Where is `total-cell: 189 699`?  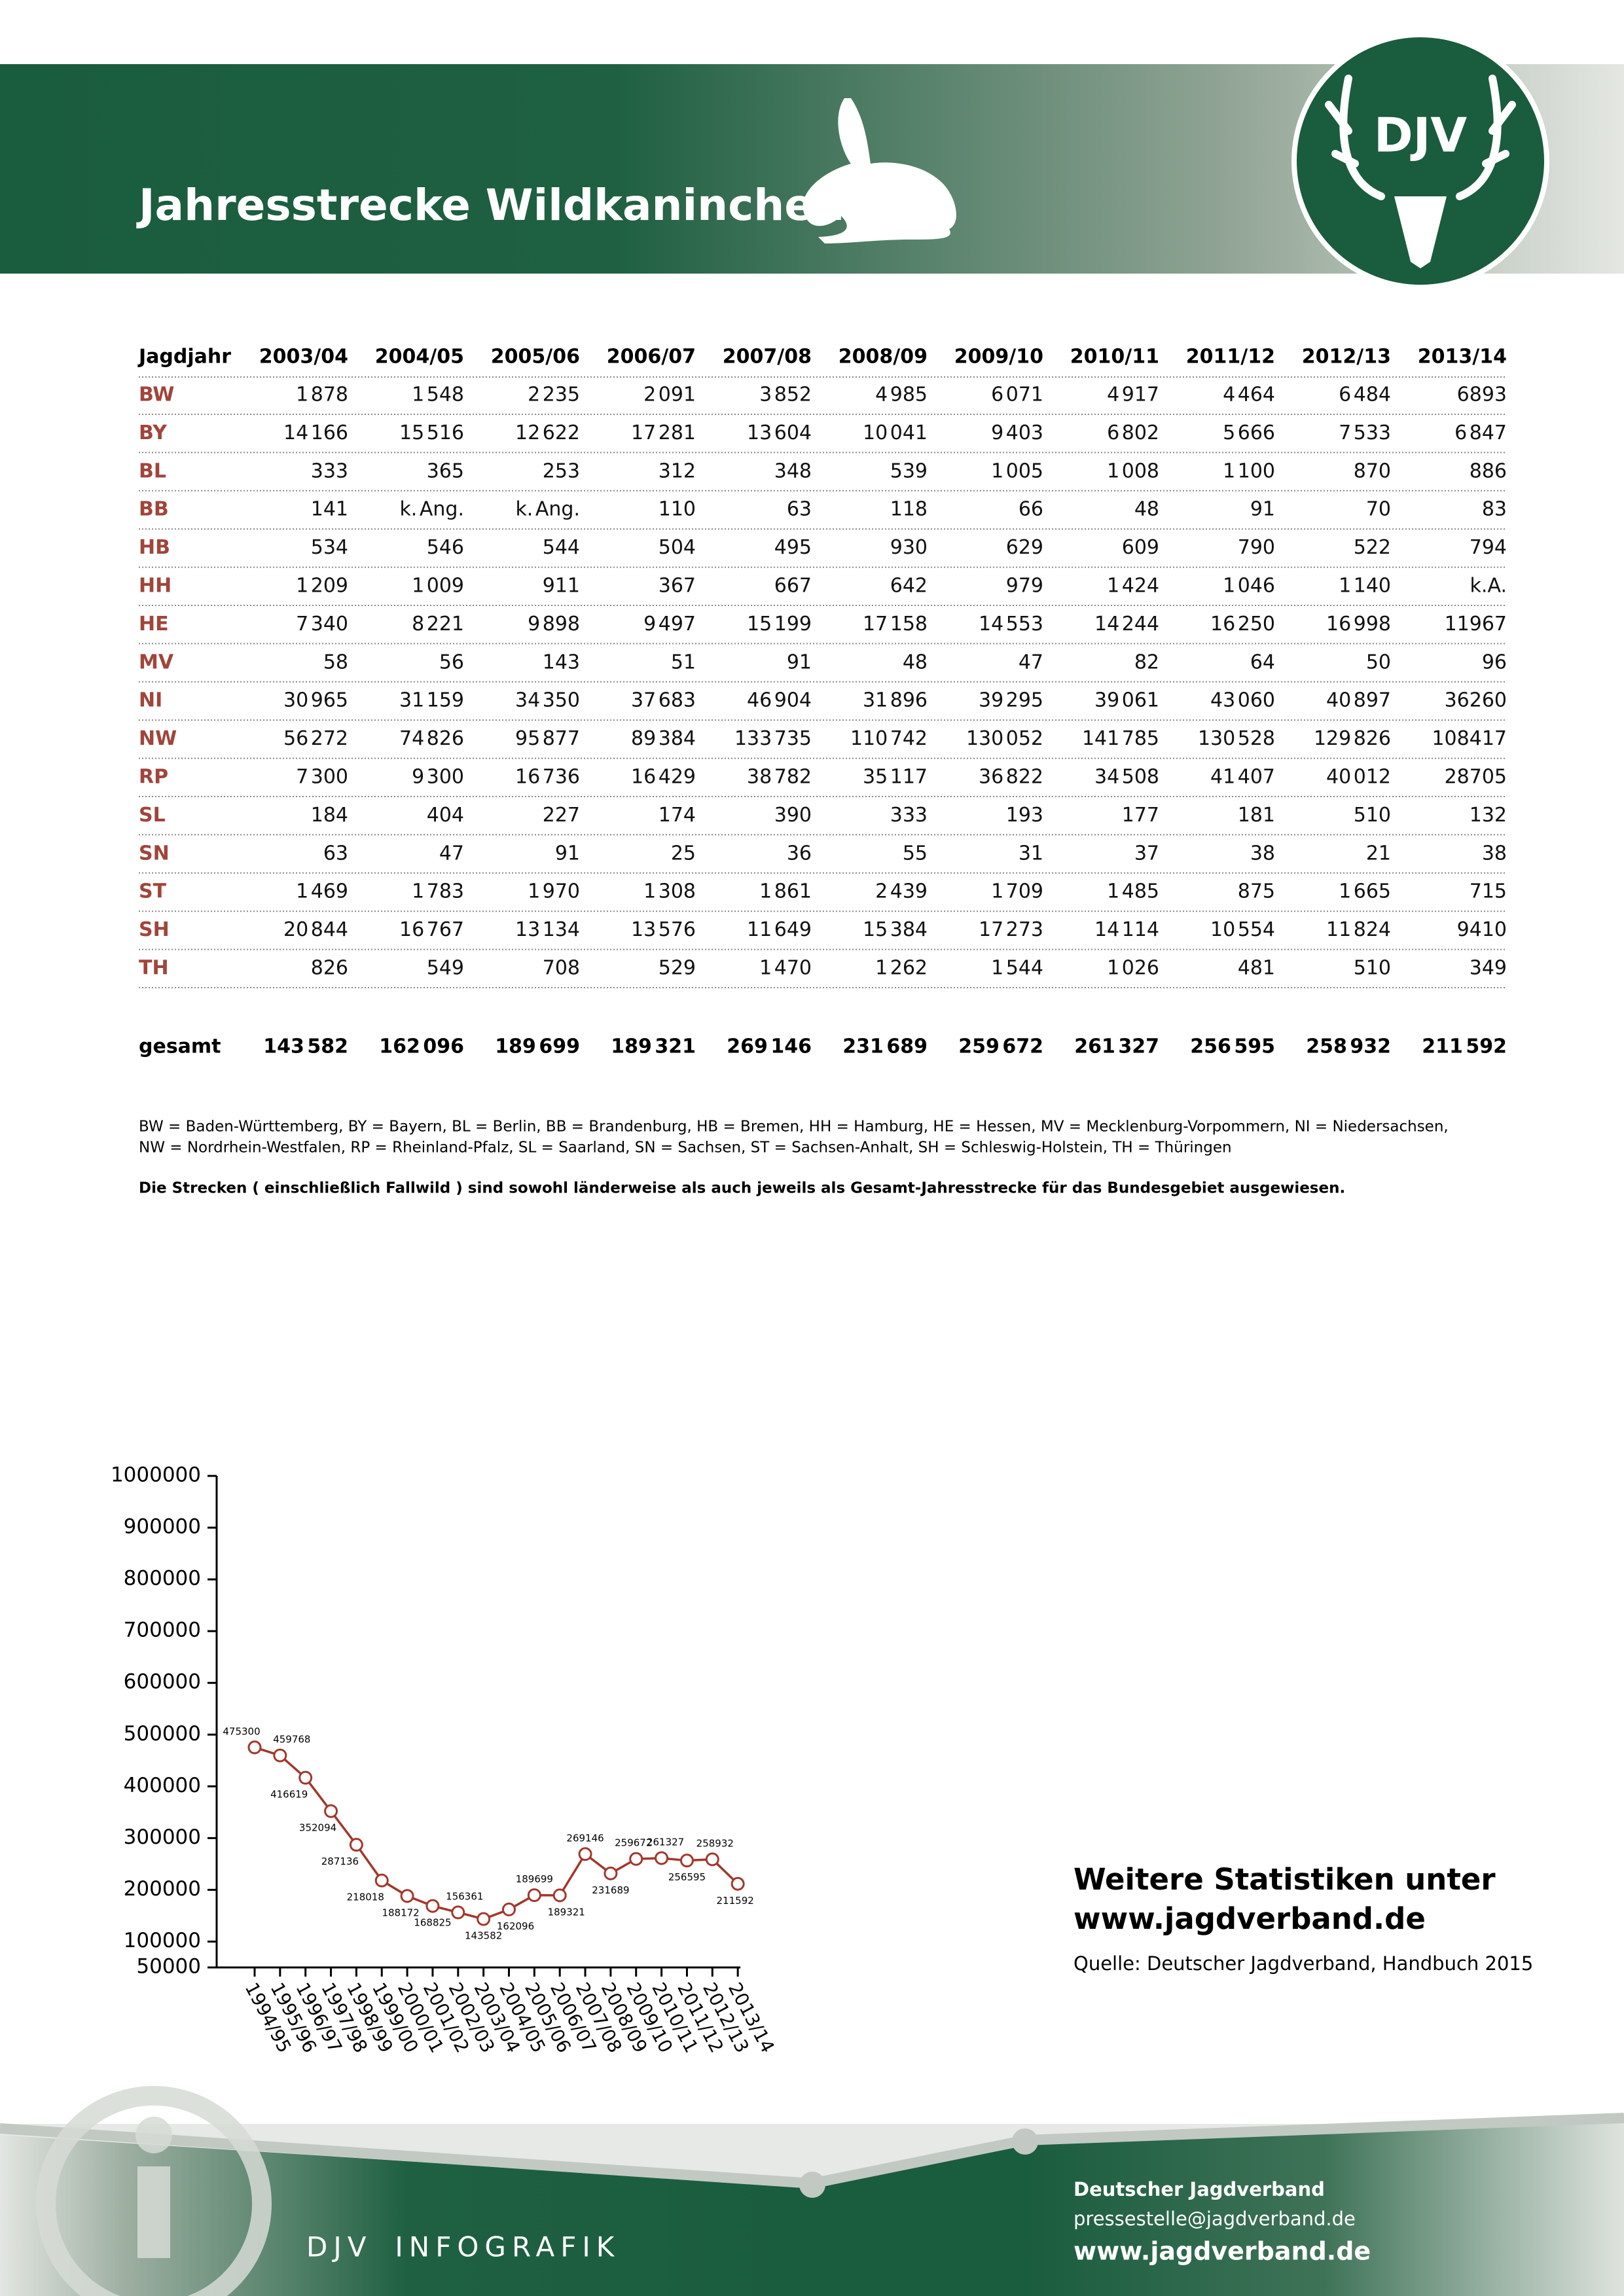 total-cell: 189 699 is located at coordinates (537, 1046).